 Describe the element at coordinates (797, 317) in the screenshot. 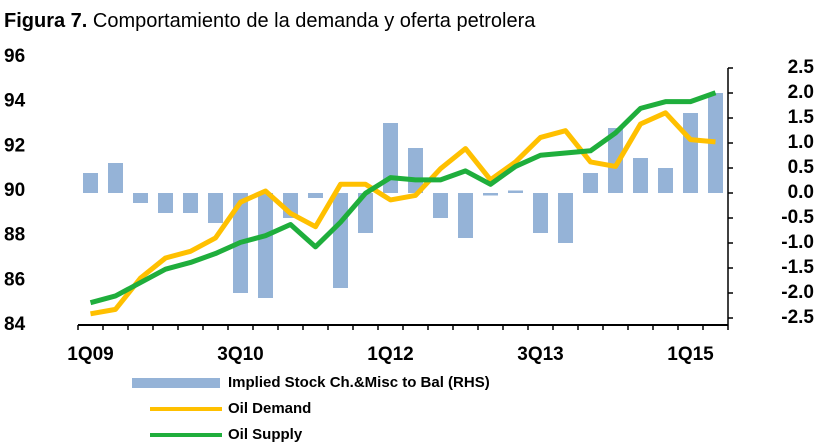

I see `y2-tick-label: -2.5` at that location.